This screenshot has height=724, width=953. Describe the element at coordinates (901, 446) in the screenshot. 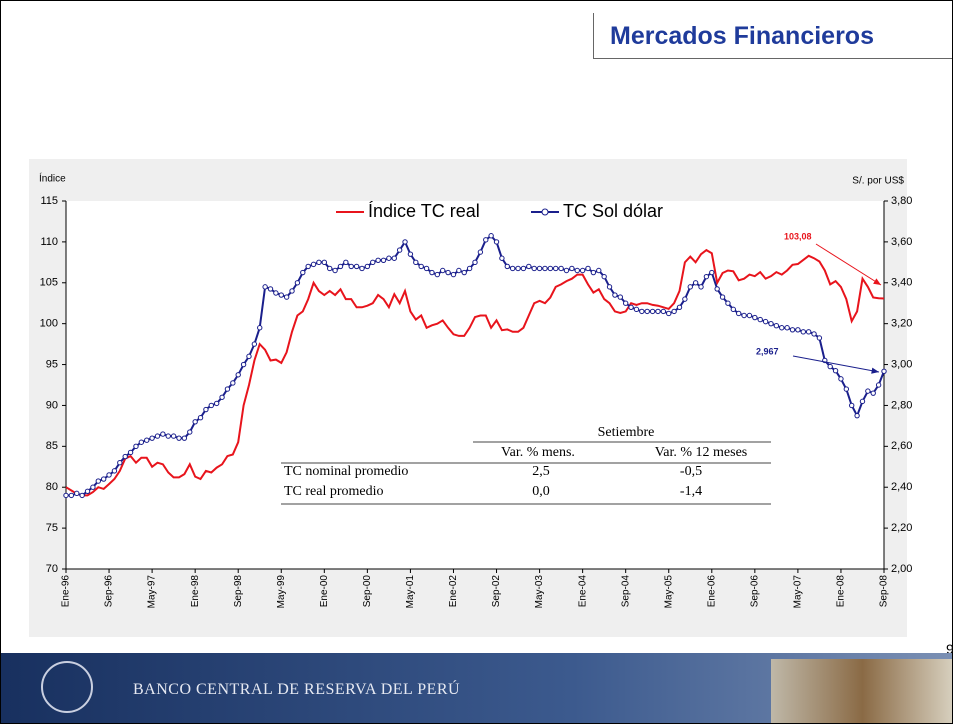

I see `y2-tick-label: 2,60` at that location.